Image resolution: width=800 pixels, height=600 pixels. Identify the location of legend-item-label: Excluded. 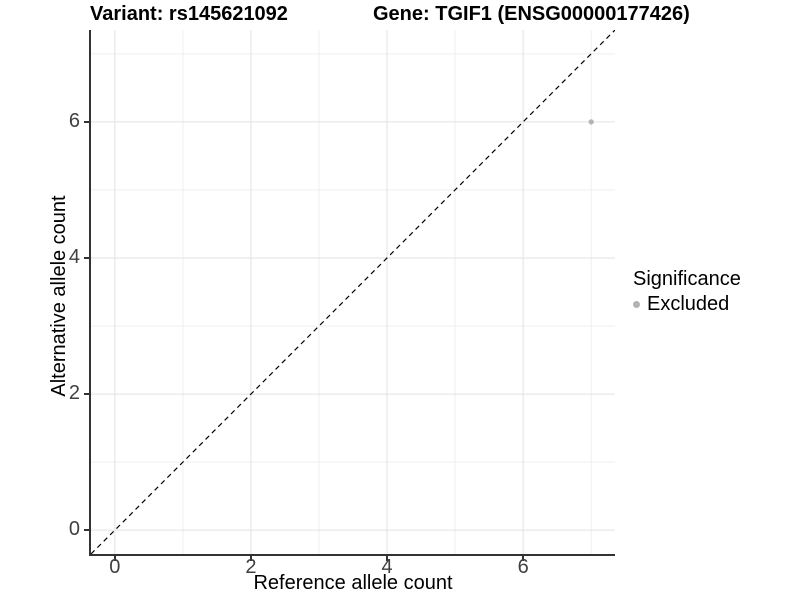
(688, 304).